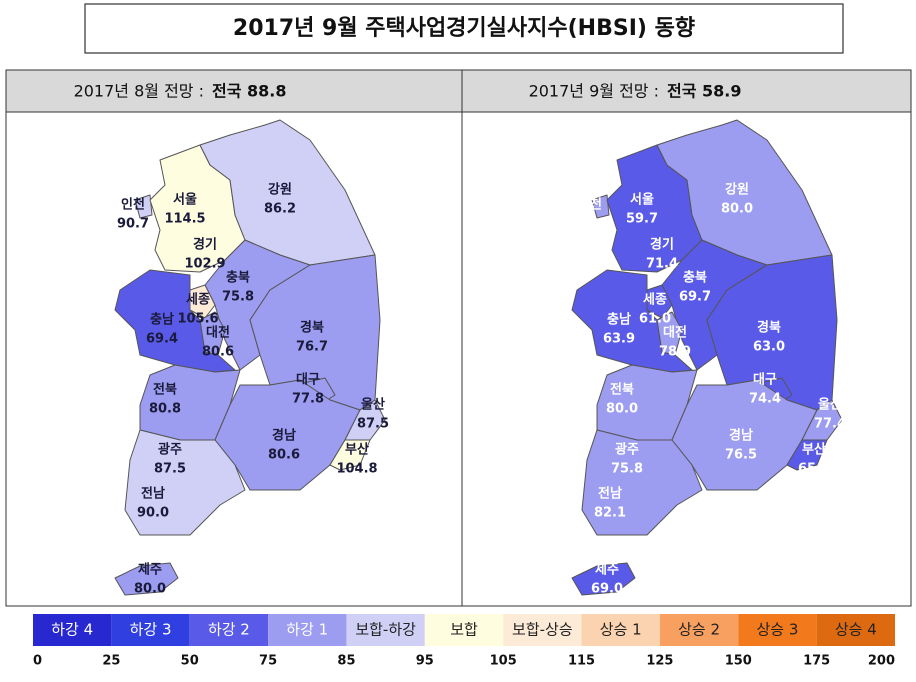  I want to click on region-value: 90.0, so click(153, 513).